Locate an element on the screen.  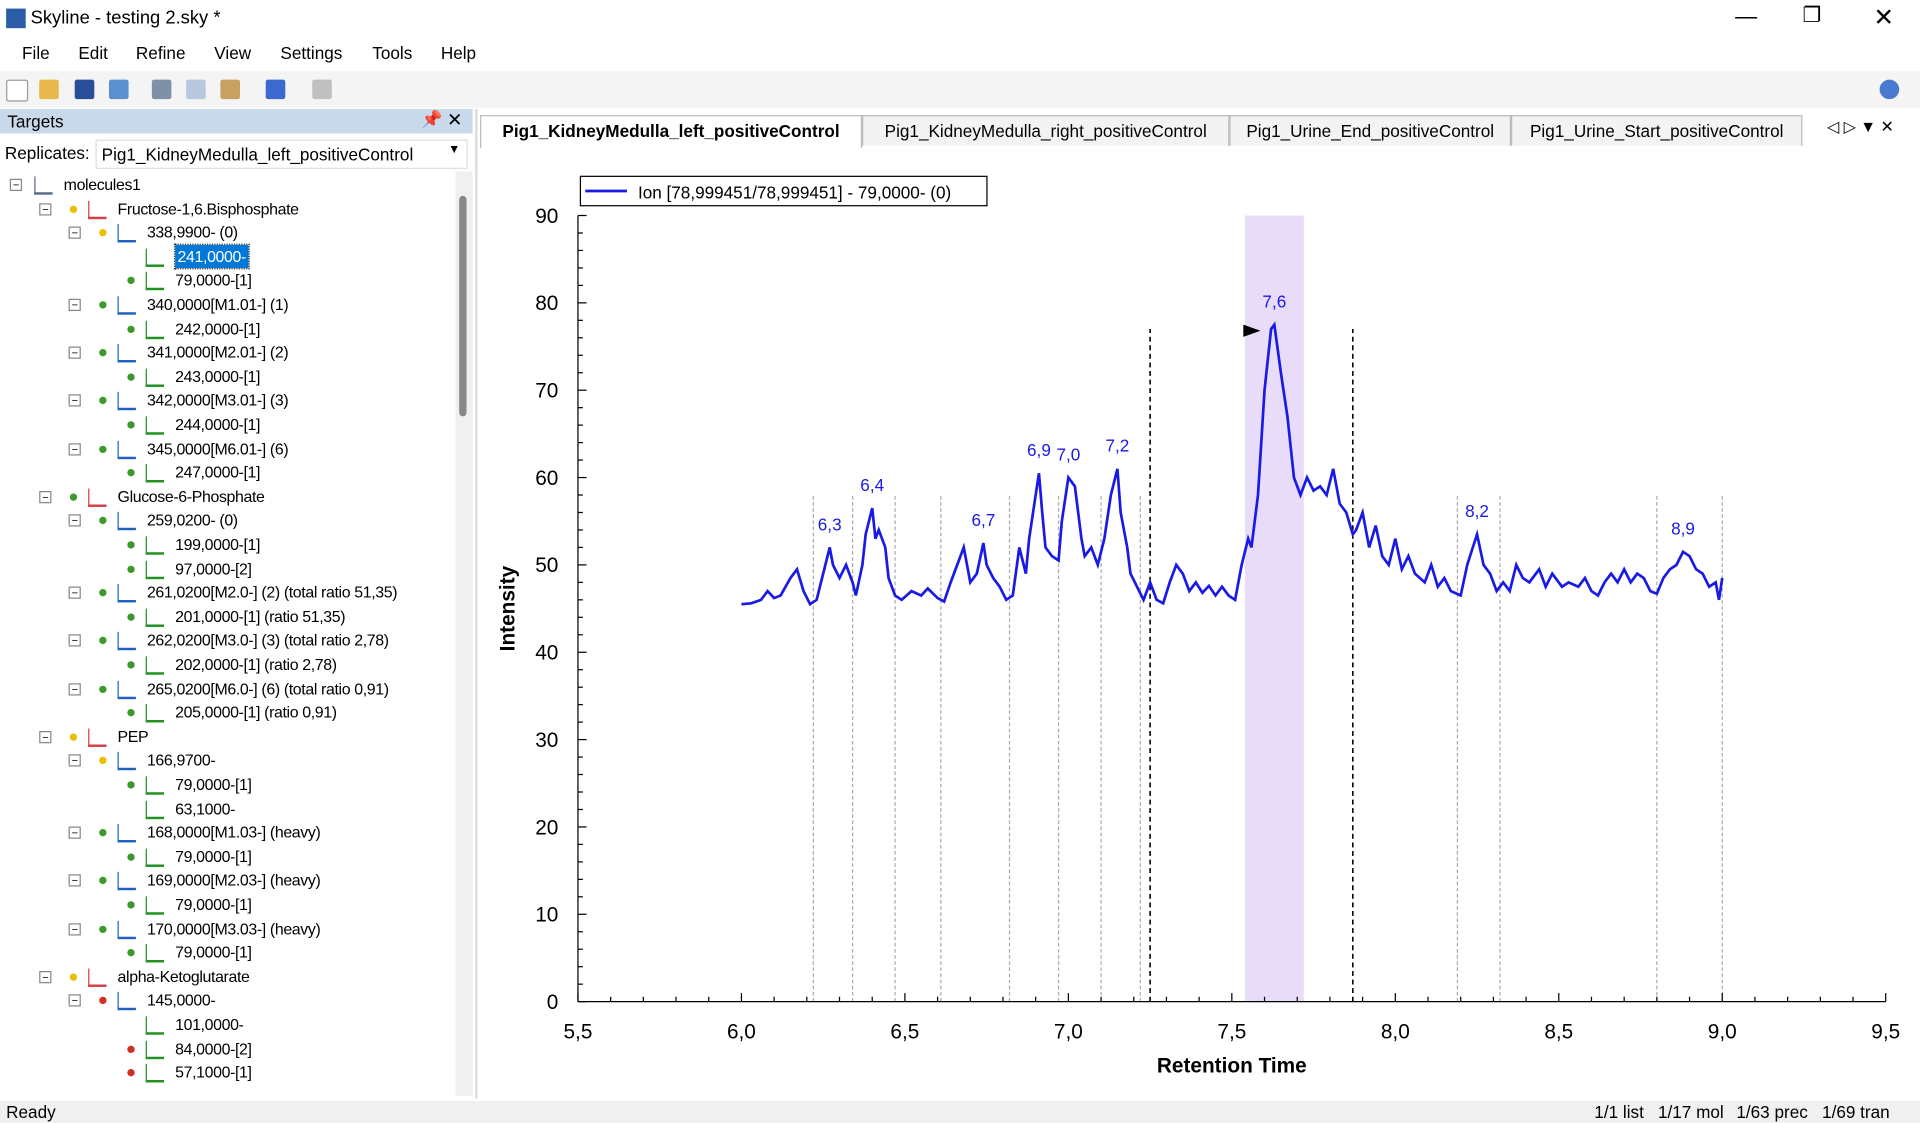
peak-label: 6,4 is located at coordinates (872, 485).